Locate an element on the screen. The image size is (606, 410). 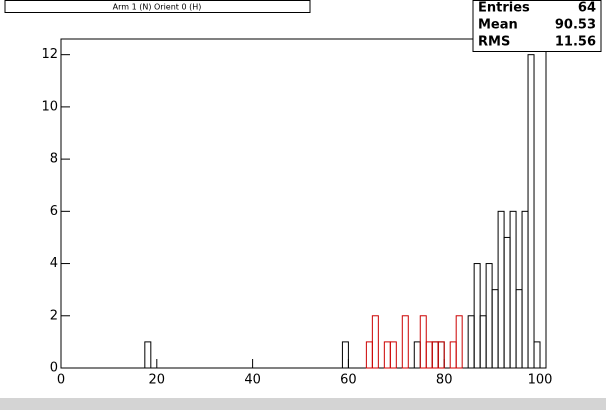
stat-label: Entries is located at coordinates (504, 8).